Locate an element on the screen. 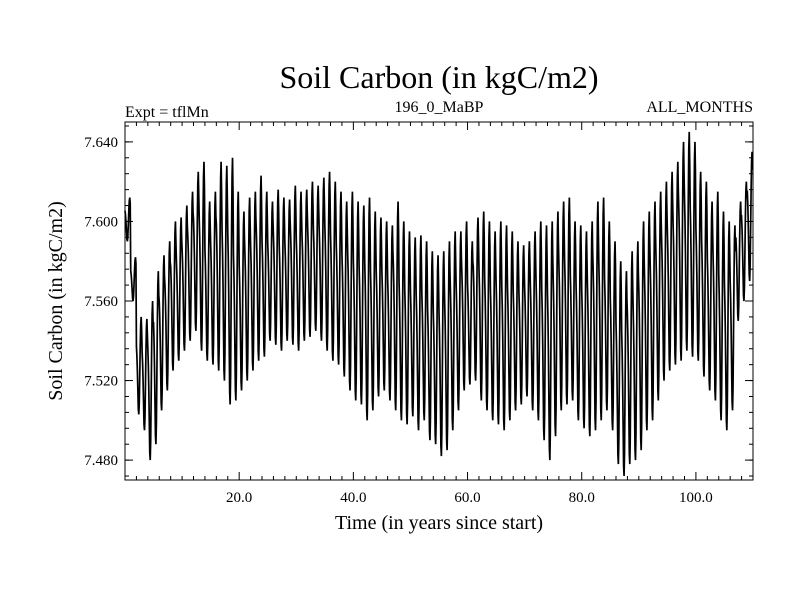  y-tick-label: 7.560 is located at coordinates (101, 302).